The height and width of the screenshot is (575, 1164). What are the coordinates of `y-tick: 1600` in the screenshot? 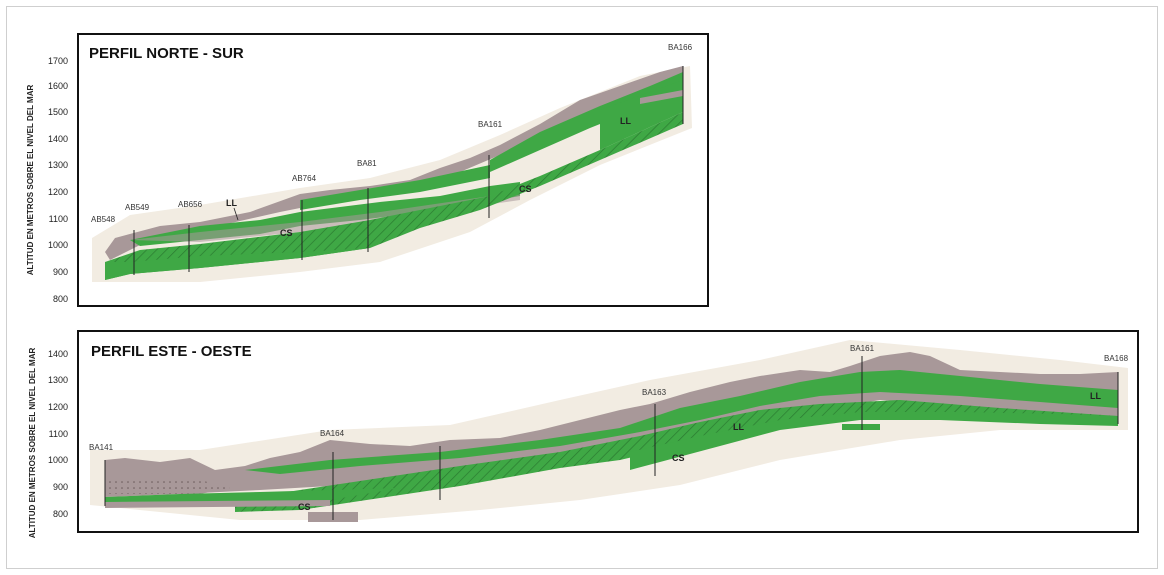 It's located at (58, 86).